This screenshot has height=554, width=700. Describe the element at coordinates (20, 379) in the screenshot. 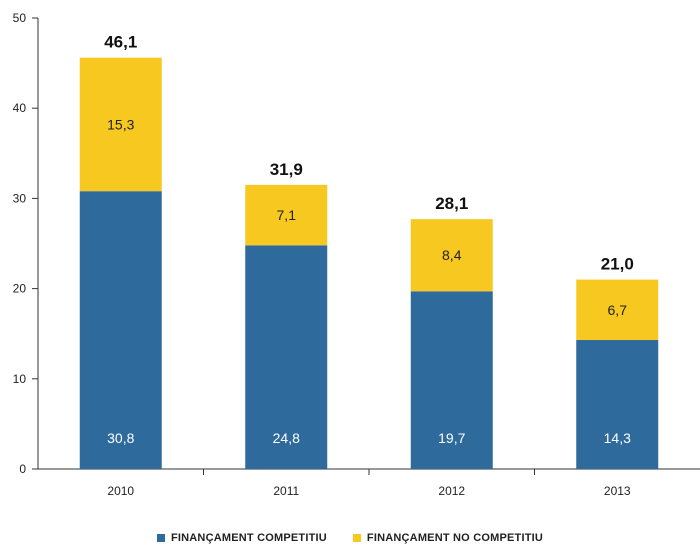

I see `y-tick-label: 10` at that location.